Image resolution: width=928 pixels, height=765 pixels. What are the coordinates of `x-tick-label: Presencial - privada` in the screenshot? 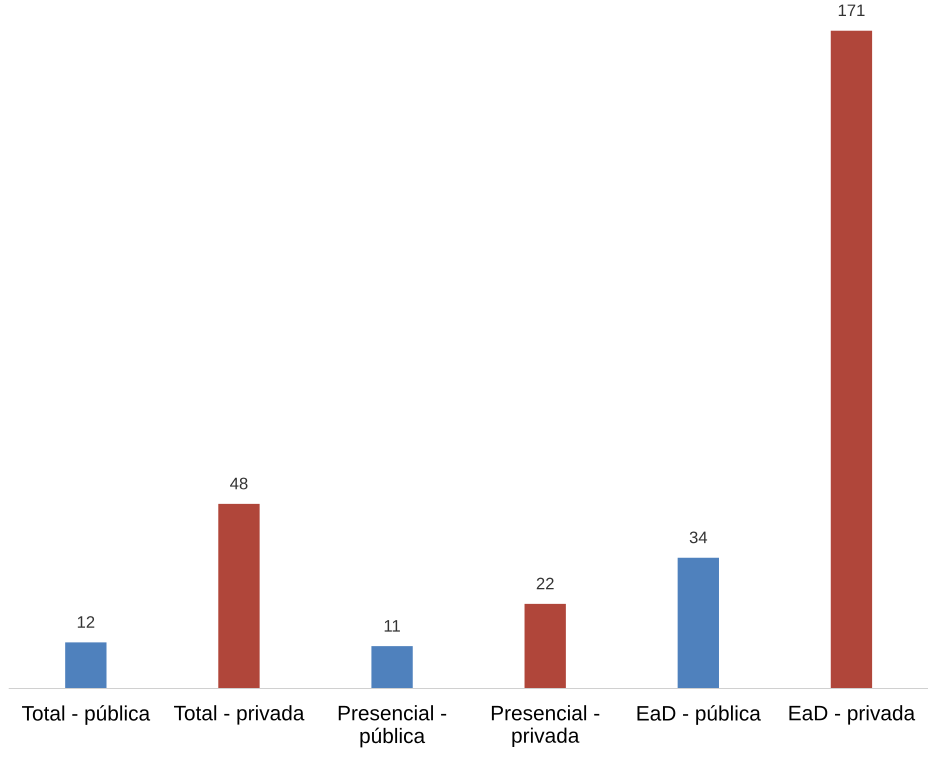 It's located at (546, 726).